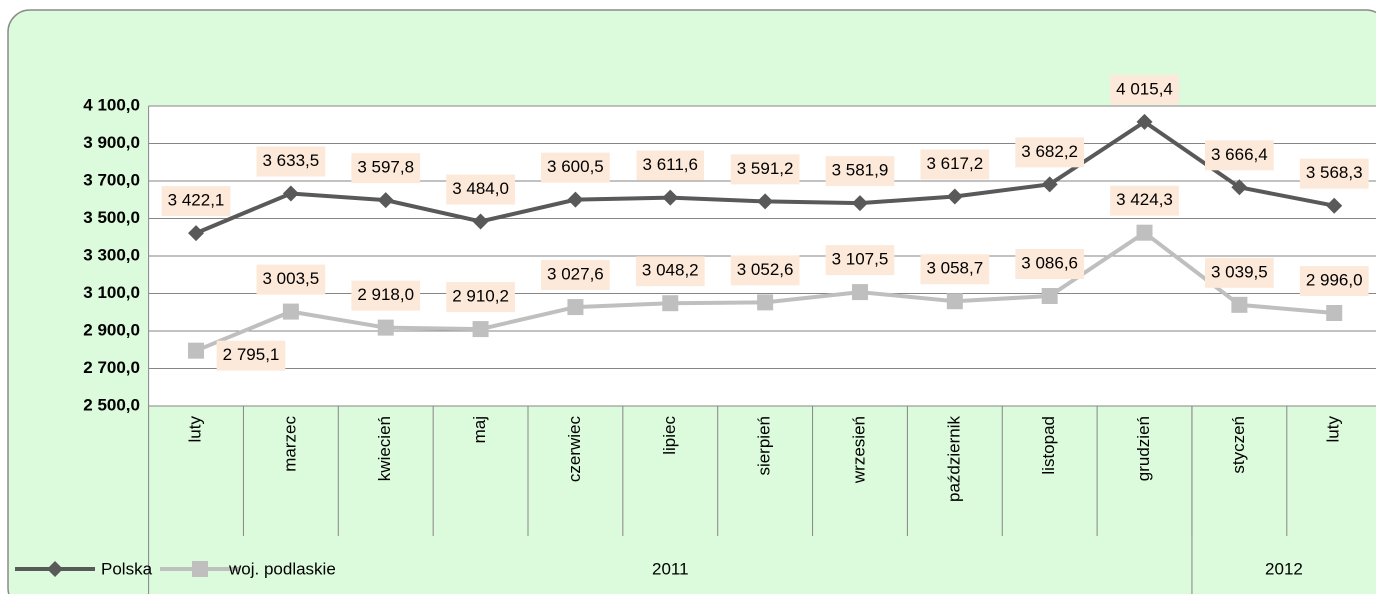  Describe the element at coordinates (669, 435) in the screenshot. I see `x-tick-label: lipiec` at that location.